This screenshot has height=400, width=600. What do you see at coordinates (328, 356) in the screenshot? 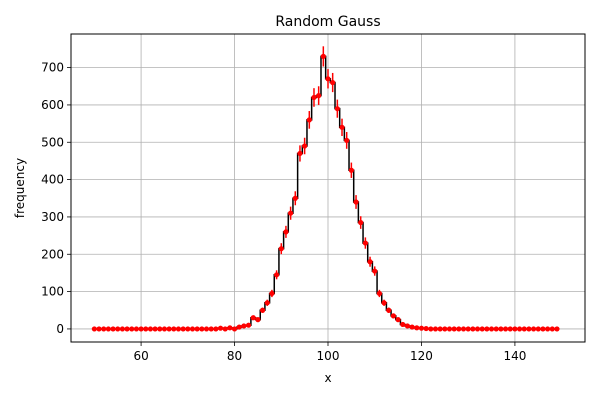
I see `x-tick-label: 100` at bounding box center [328, 356].